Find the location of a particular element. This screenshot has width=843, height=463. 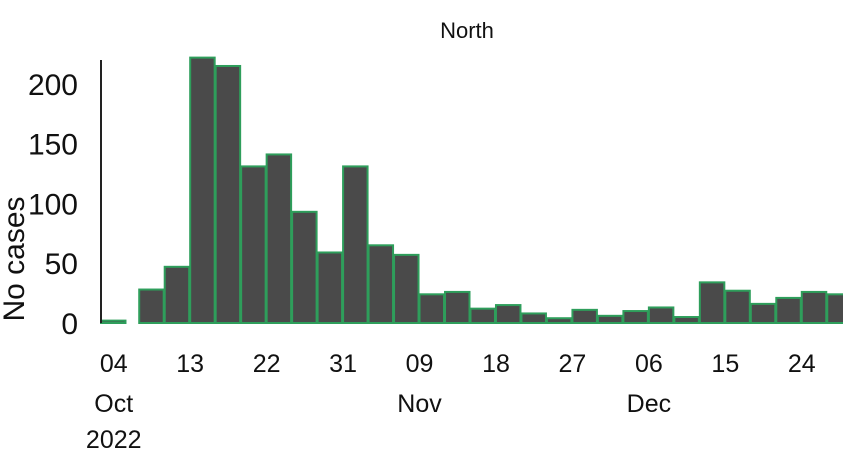

y-axis-ticks: 0 50 100 150 200 is located at coordinates (53, 205).